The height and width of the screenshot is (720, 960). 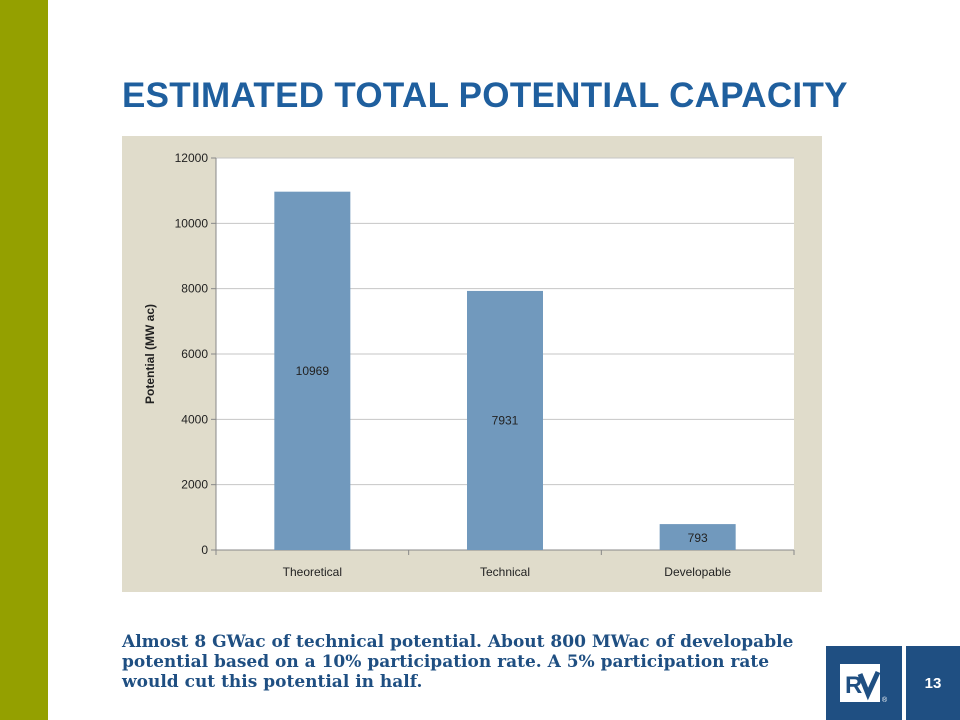 What do you see at coordinates (194, 419) in the screenshot?
I see `y-tick-label: 4000` at bounding box center [194, 419].